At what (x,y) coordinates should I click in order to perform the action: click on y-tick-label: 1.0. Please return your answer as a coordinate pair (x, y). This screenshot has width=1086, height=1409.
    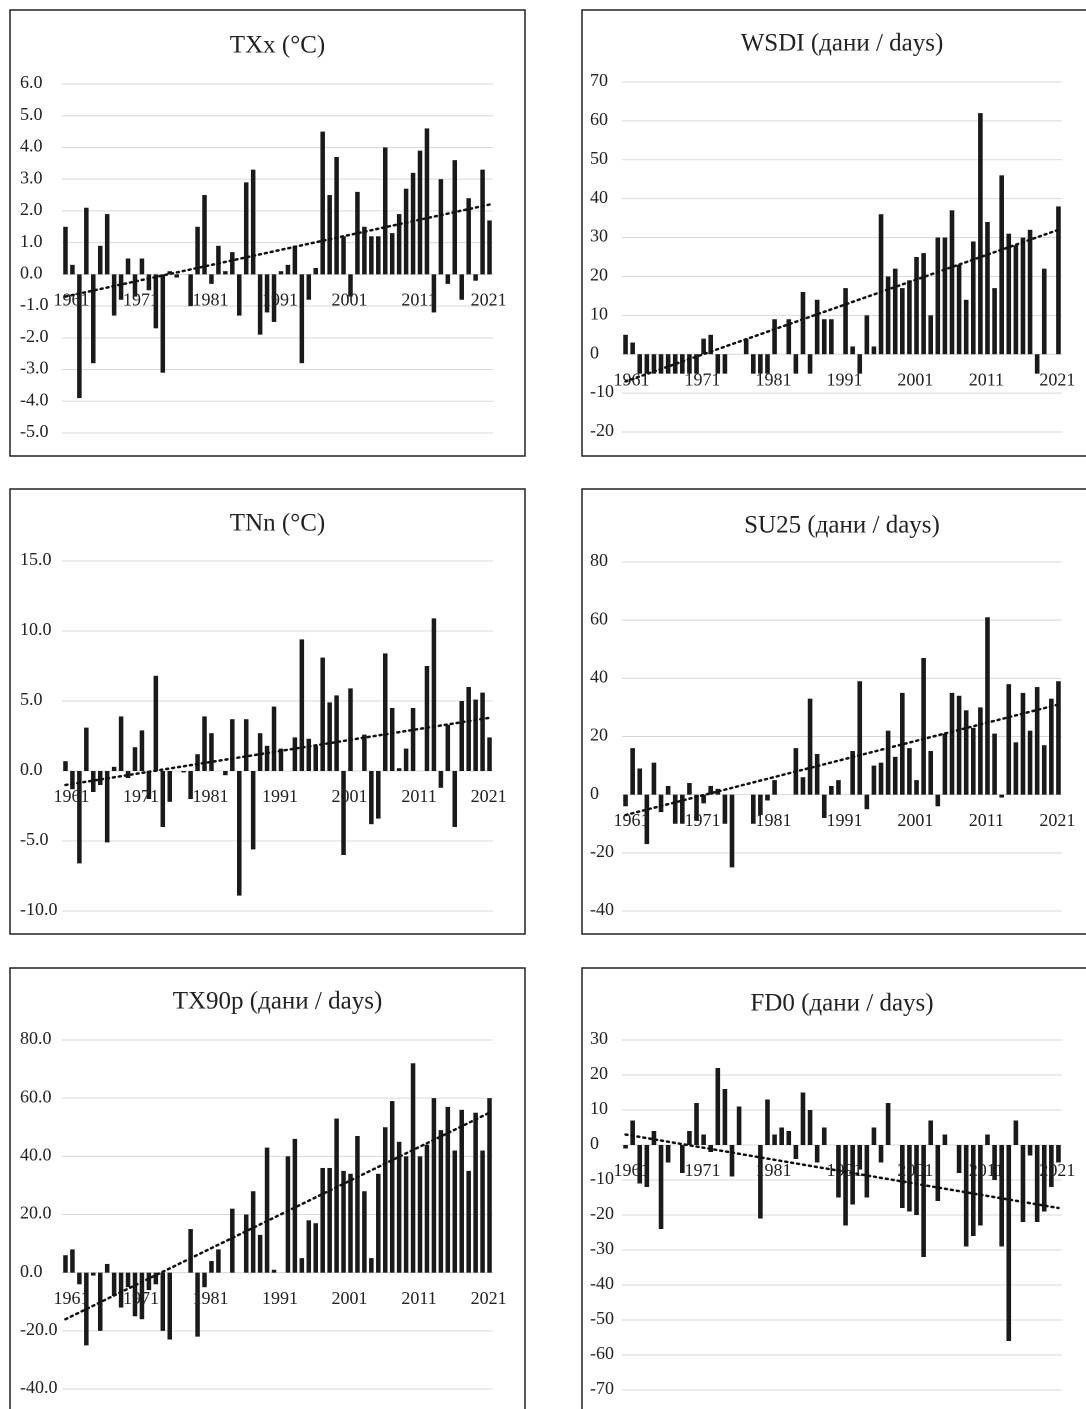
    Looking at the image, I should click on (31, 241).